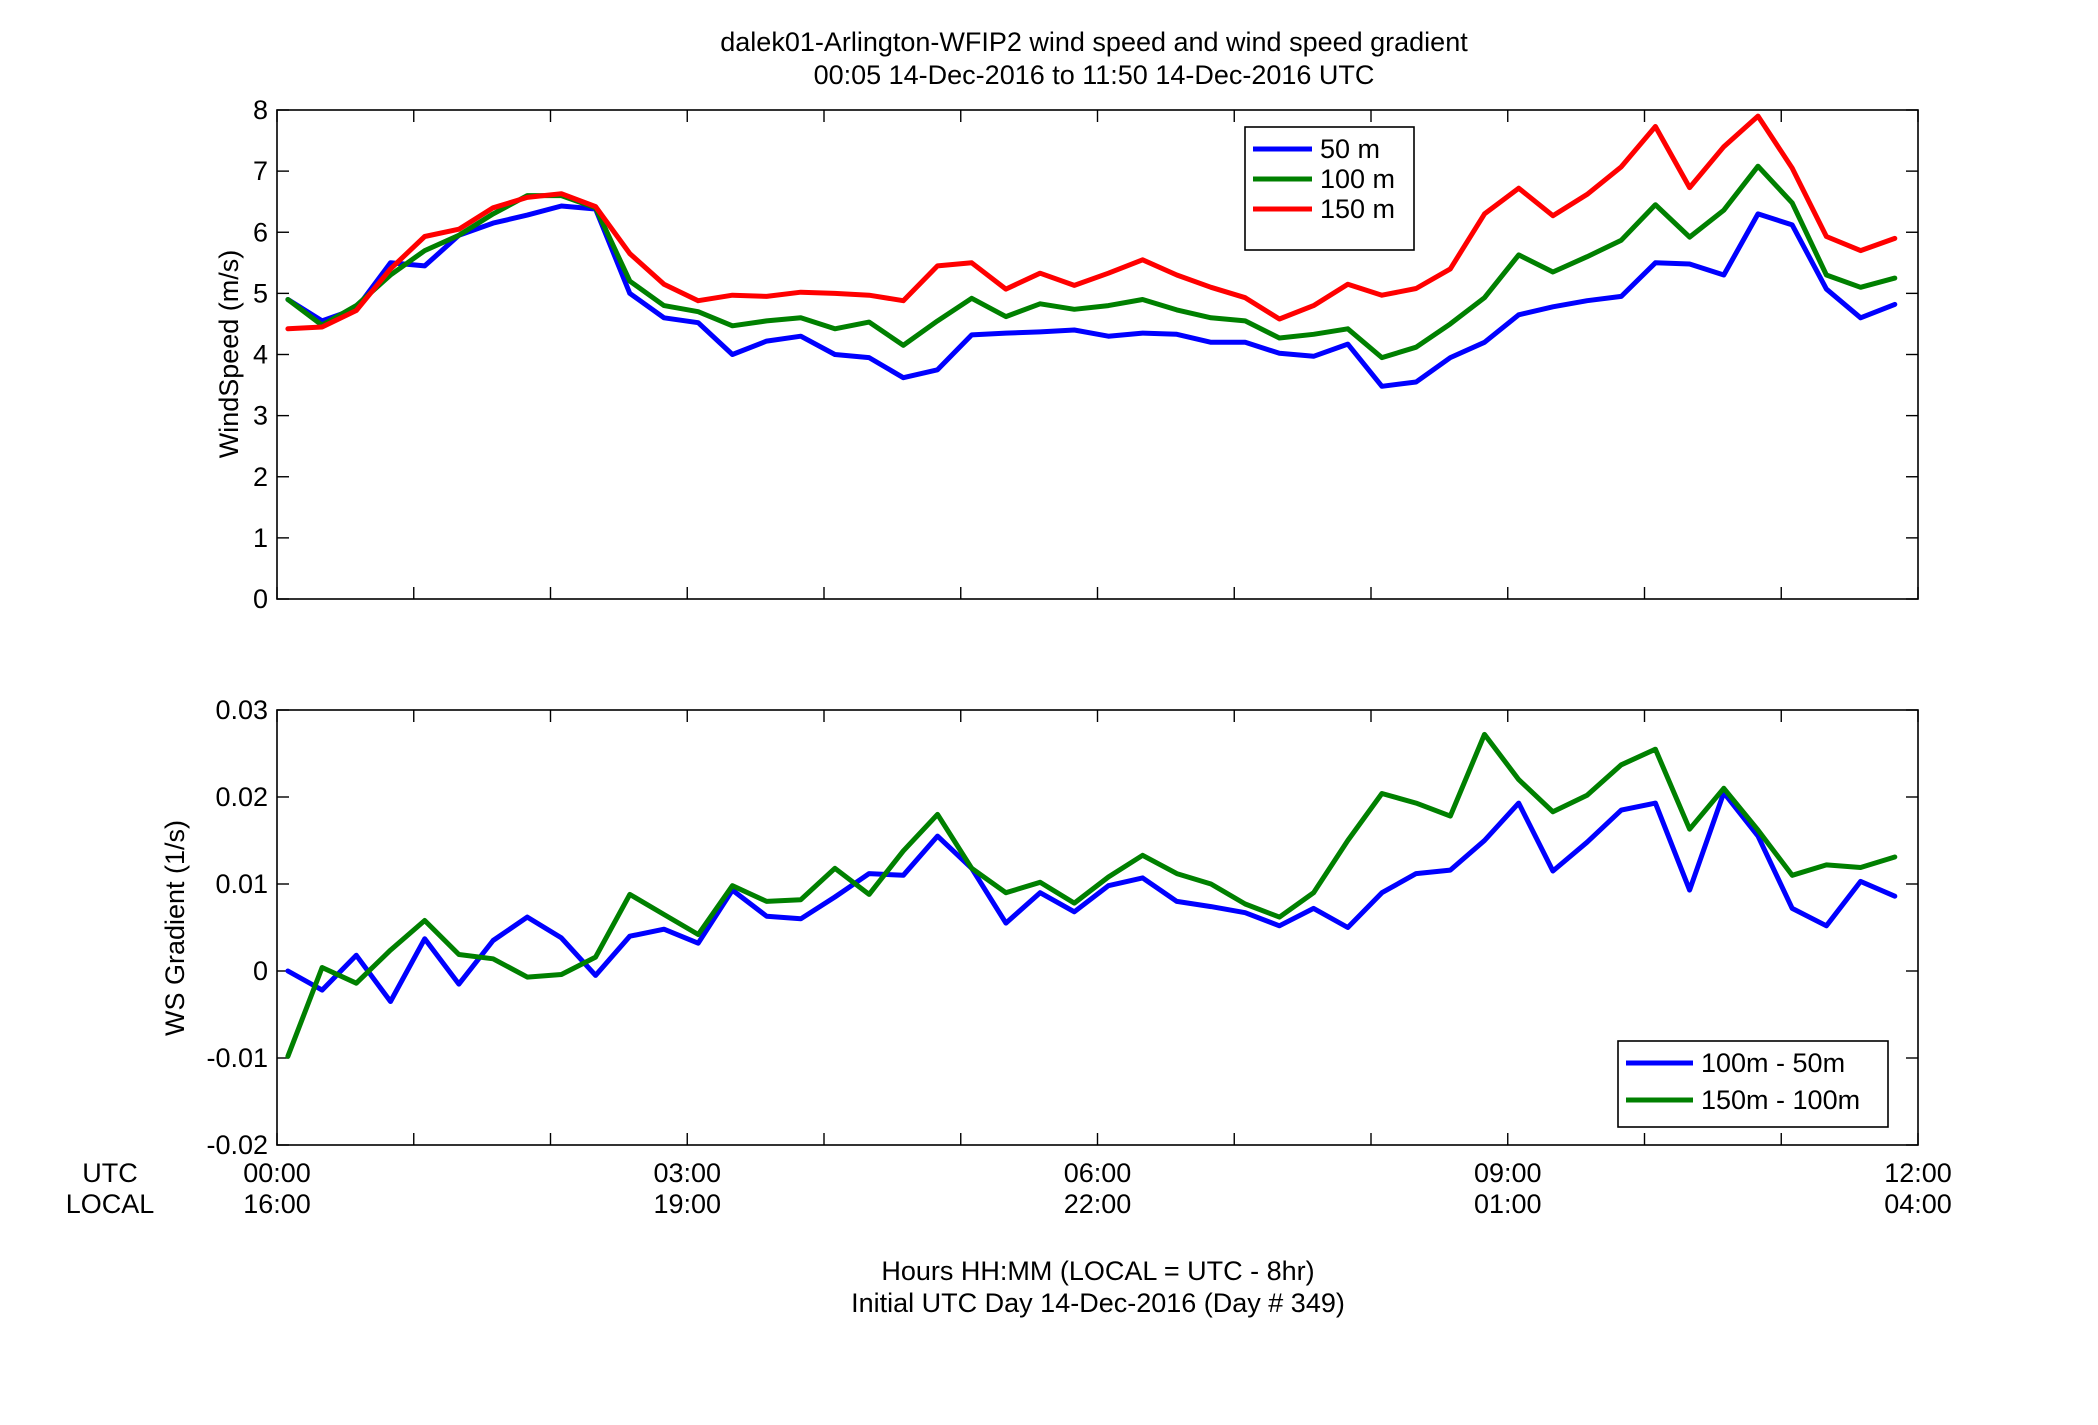 The height and width of the screenshot is (1425, 2098). I want to click on gradient-legend: 100m - 50m 150m - 100m, so click(1753, 1084).